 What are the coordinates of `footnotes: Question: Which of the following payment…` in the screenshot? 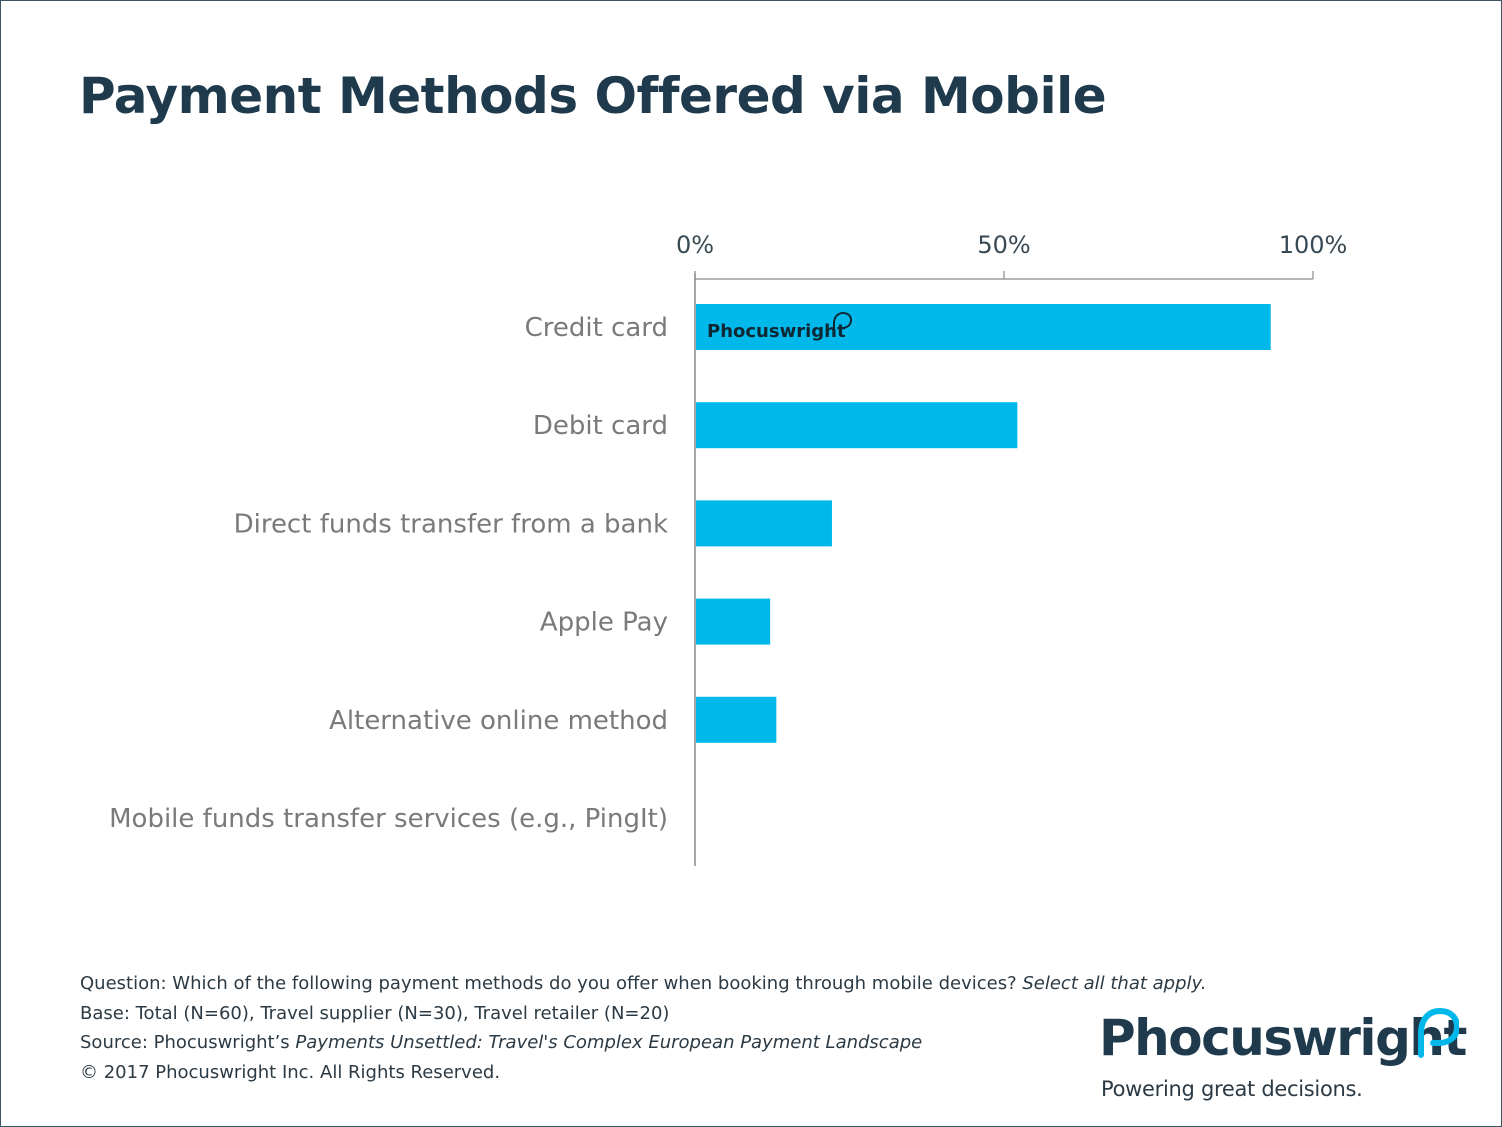 It's located at (643, 1028).